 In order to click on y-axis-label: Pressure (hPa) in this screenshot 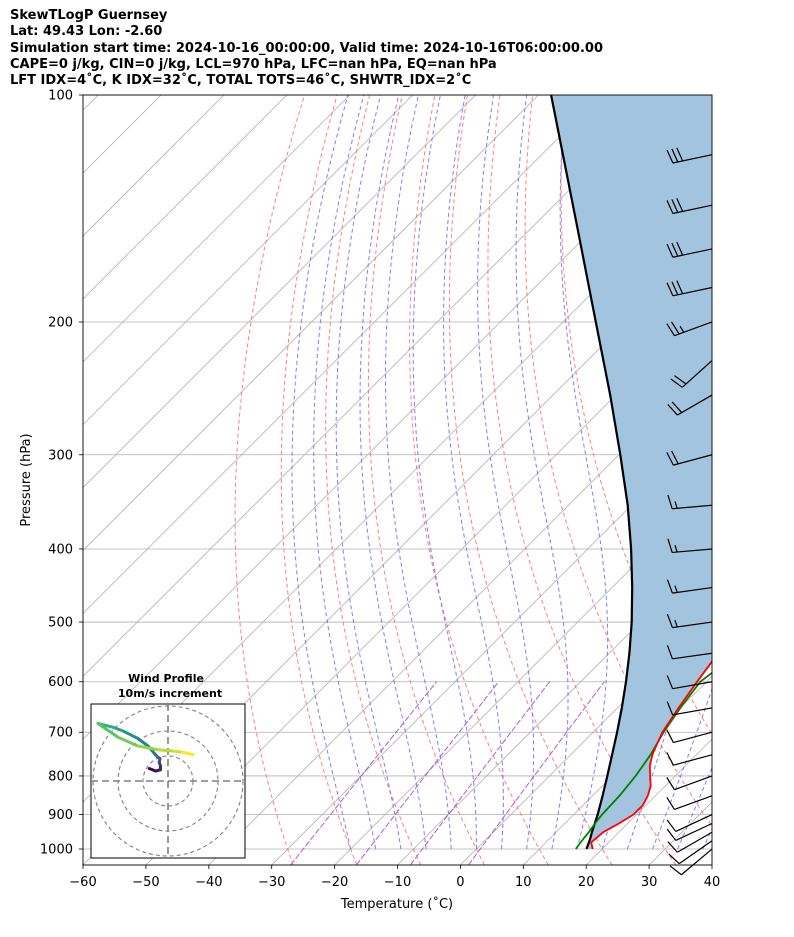, I will do `click(26, 479)`.